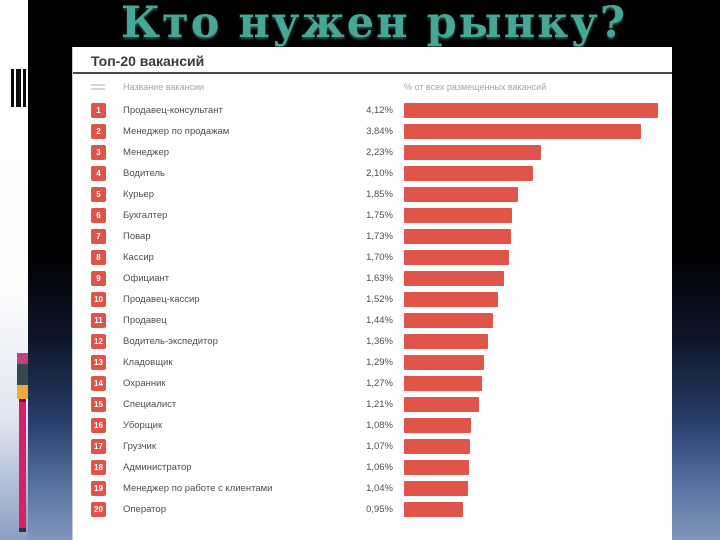 The image size is (720, 540). I want to click on yellow-square, so click(22, 392).